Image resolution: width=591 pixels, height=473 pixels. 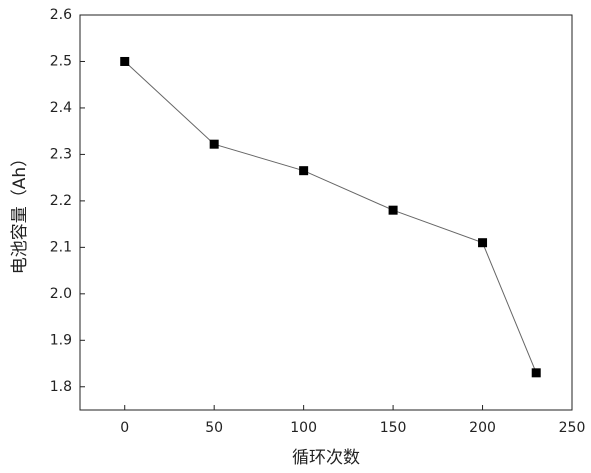 What do you see at coordinates (61, 61) in the screenshot?
I see `y-tick-label: 2.5` at bounding box center [61, 61].